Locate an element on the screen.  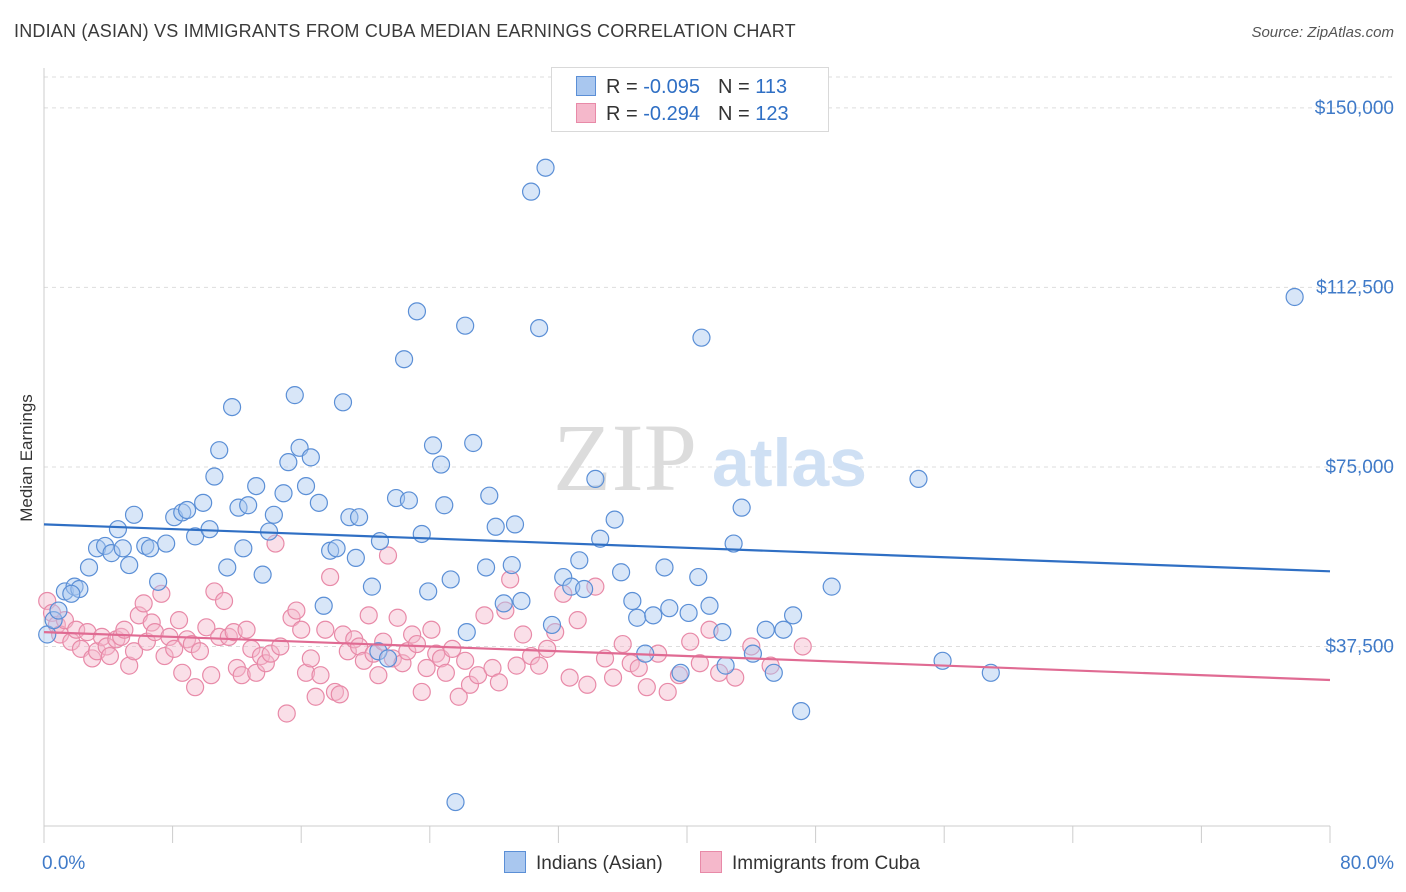
source-label: Source: ZipAtlas.com is located at coordinates (1322, 32).